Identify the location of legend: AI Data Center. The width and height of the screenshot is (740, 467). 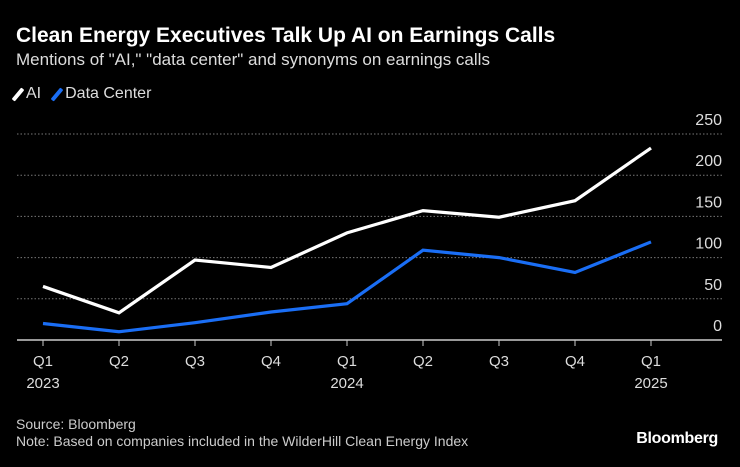
(81, 94).